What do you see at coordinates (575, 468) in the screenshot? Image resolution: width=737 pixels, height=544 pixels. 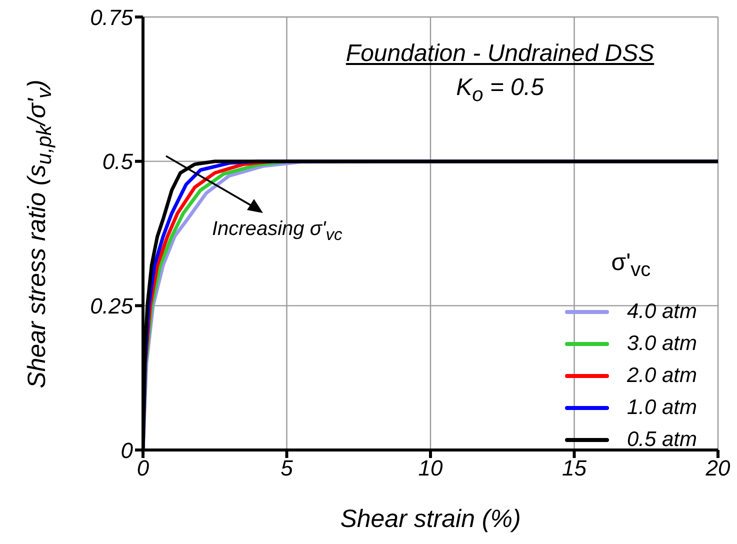 I see `x-tick-label: 15` at bounding box center [575, 468].